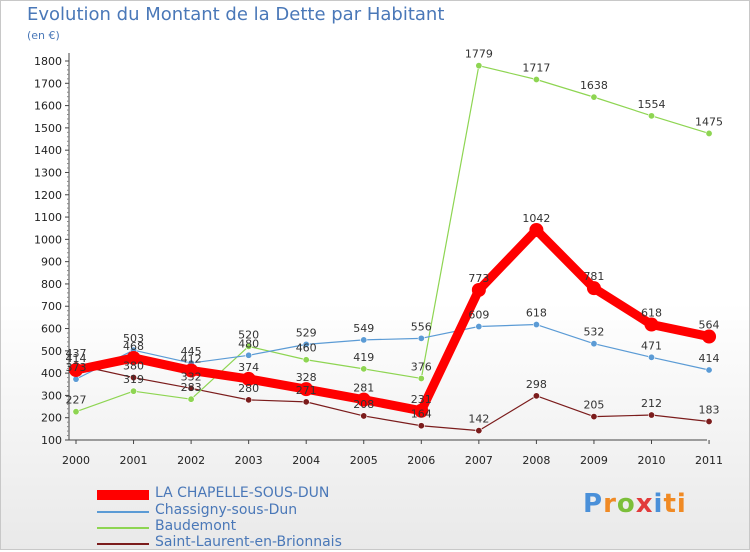 The height and width of the screenshot is (552, 750). What do you see at coordinates (248, 388) in the screenshot?
I see `data-label-saint-laurent-en-brionnais: 280` at bounding box center [248, 388].